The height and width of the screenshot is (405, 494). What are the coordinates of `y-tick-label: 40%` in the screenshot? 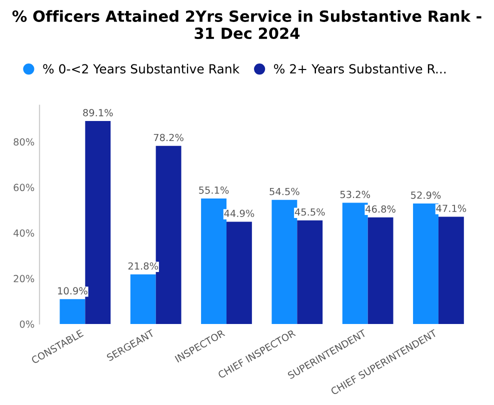 It's located at (24, 233).